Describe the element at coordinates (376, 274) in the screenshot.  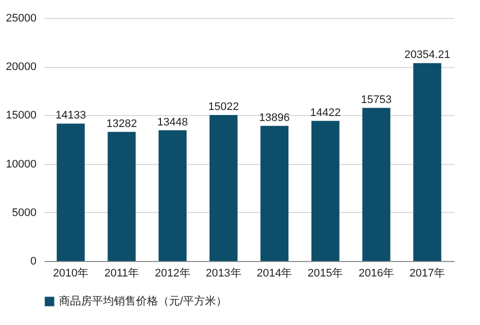
I see `x-tick-label: 2016年` at that location.